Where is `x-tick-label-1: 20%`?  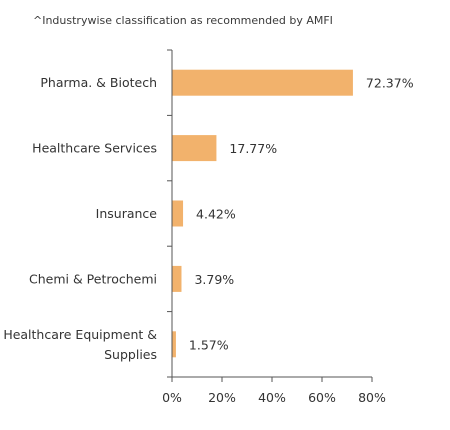
x-tick-label-1: 20% is located at coordinates (222, 397).